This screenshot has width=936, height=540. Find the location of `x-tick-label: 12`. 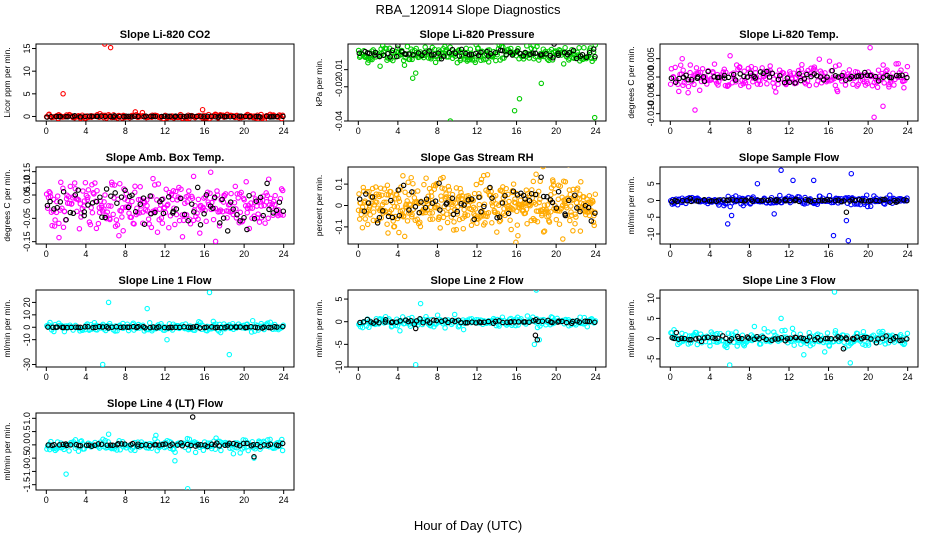

x-tick-label: 12 is located at coordinates (477, 254).